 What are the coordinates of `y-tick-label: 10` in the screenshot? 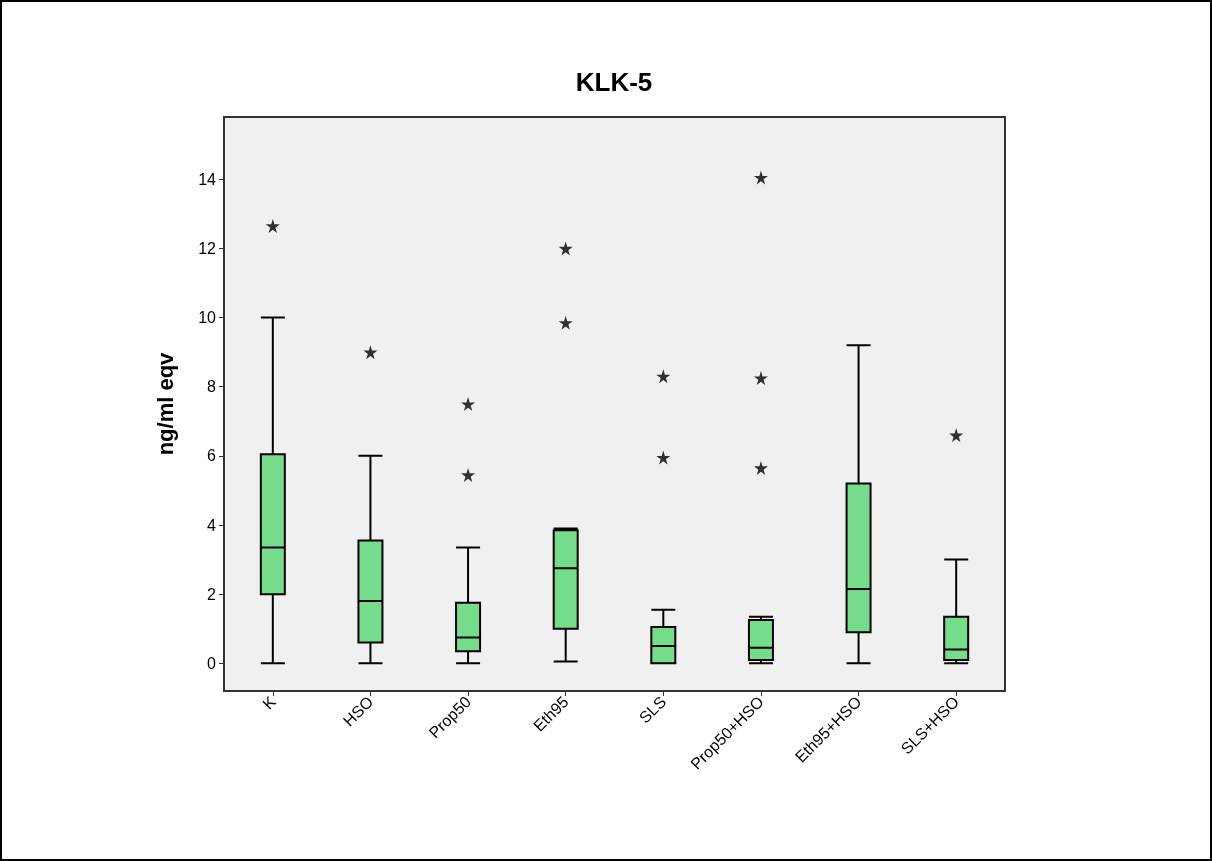 It's located at (207, 318).